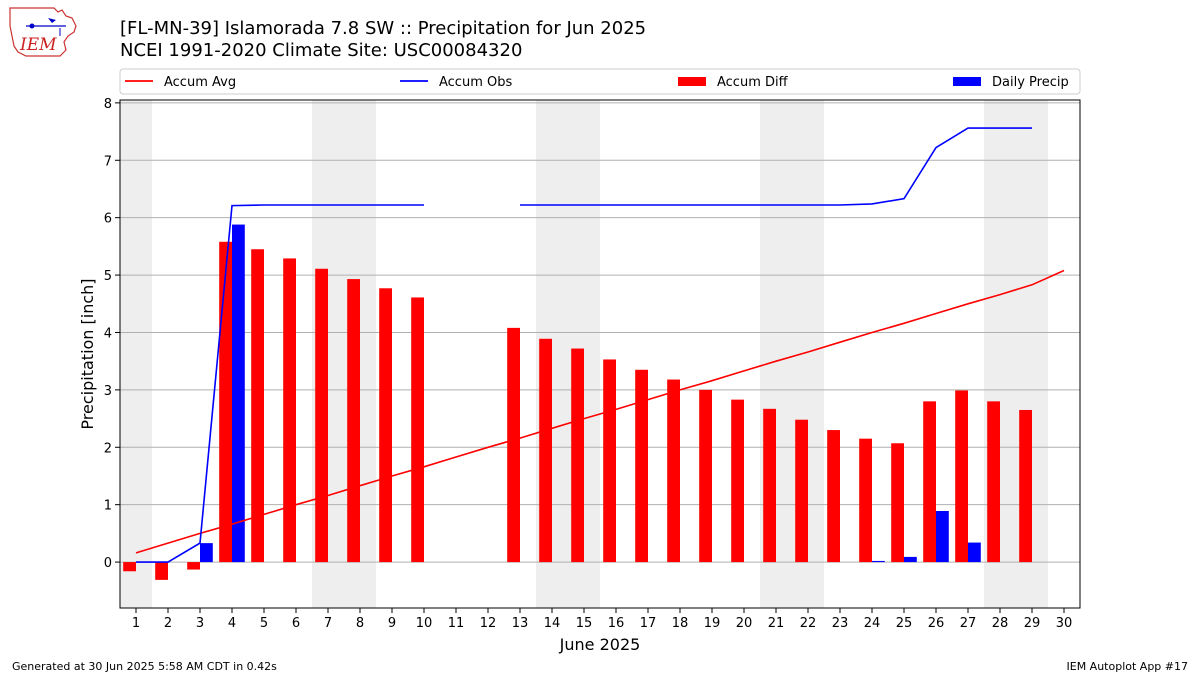  Describe the element at coordinates (616, 623) in the screenshot. I see `x-tick-label: 16` at that location.